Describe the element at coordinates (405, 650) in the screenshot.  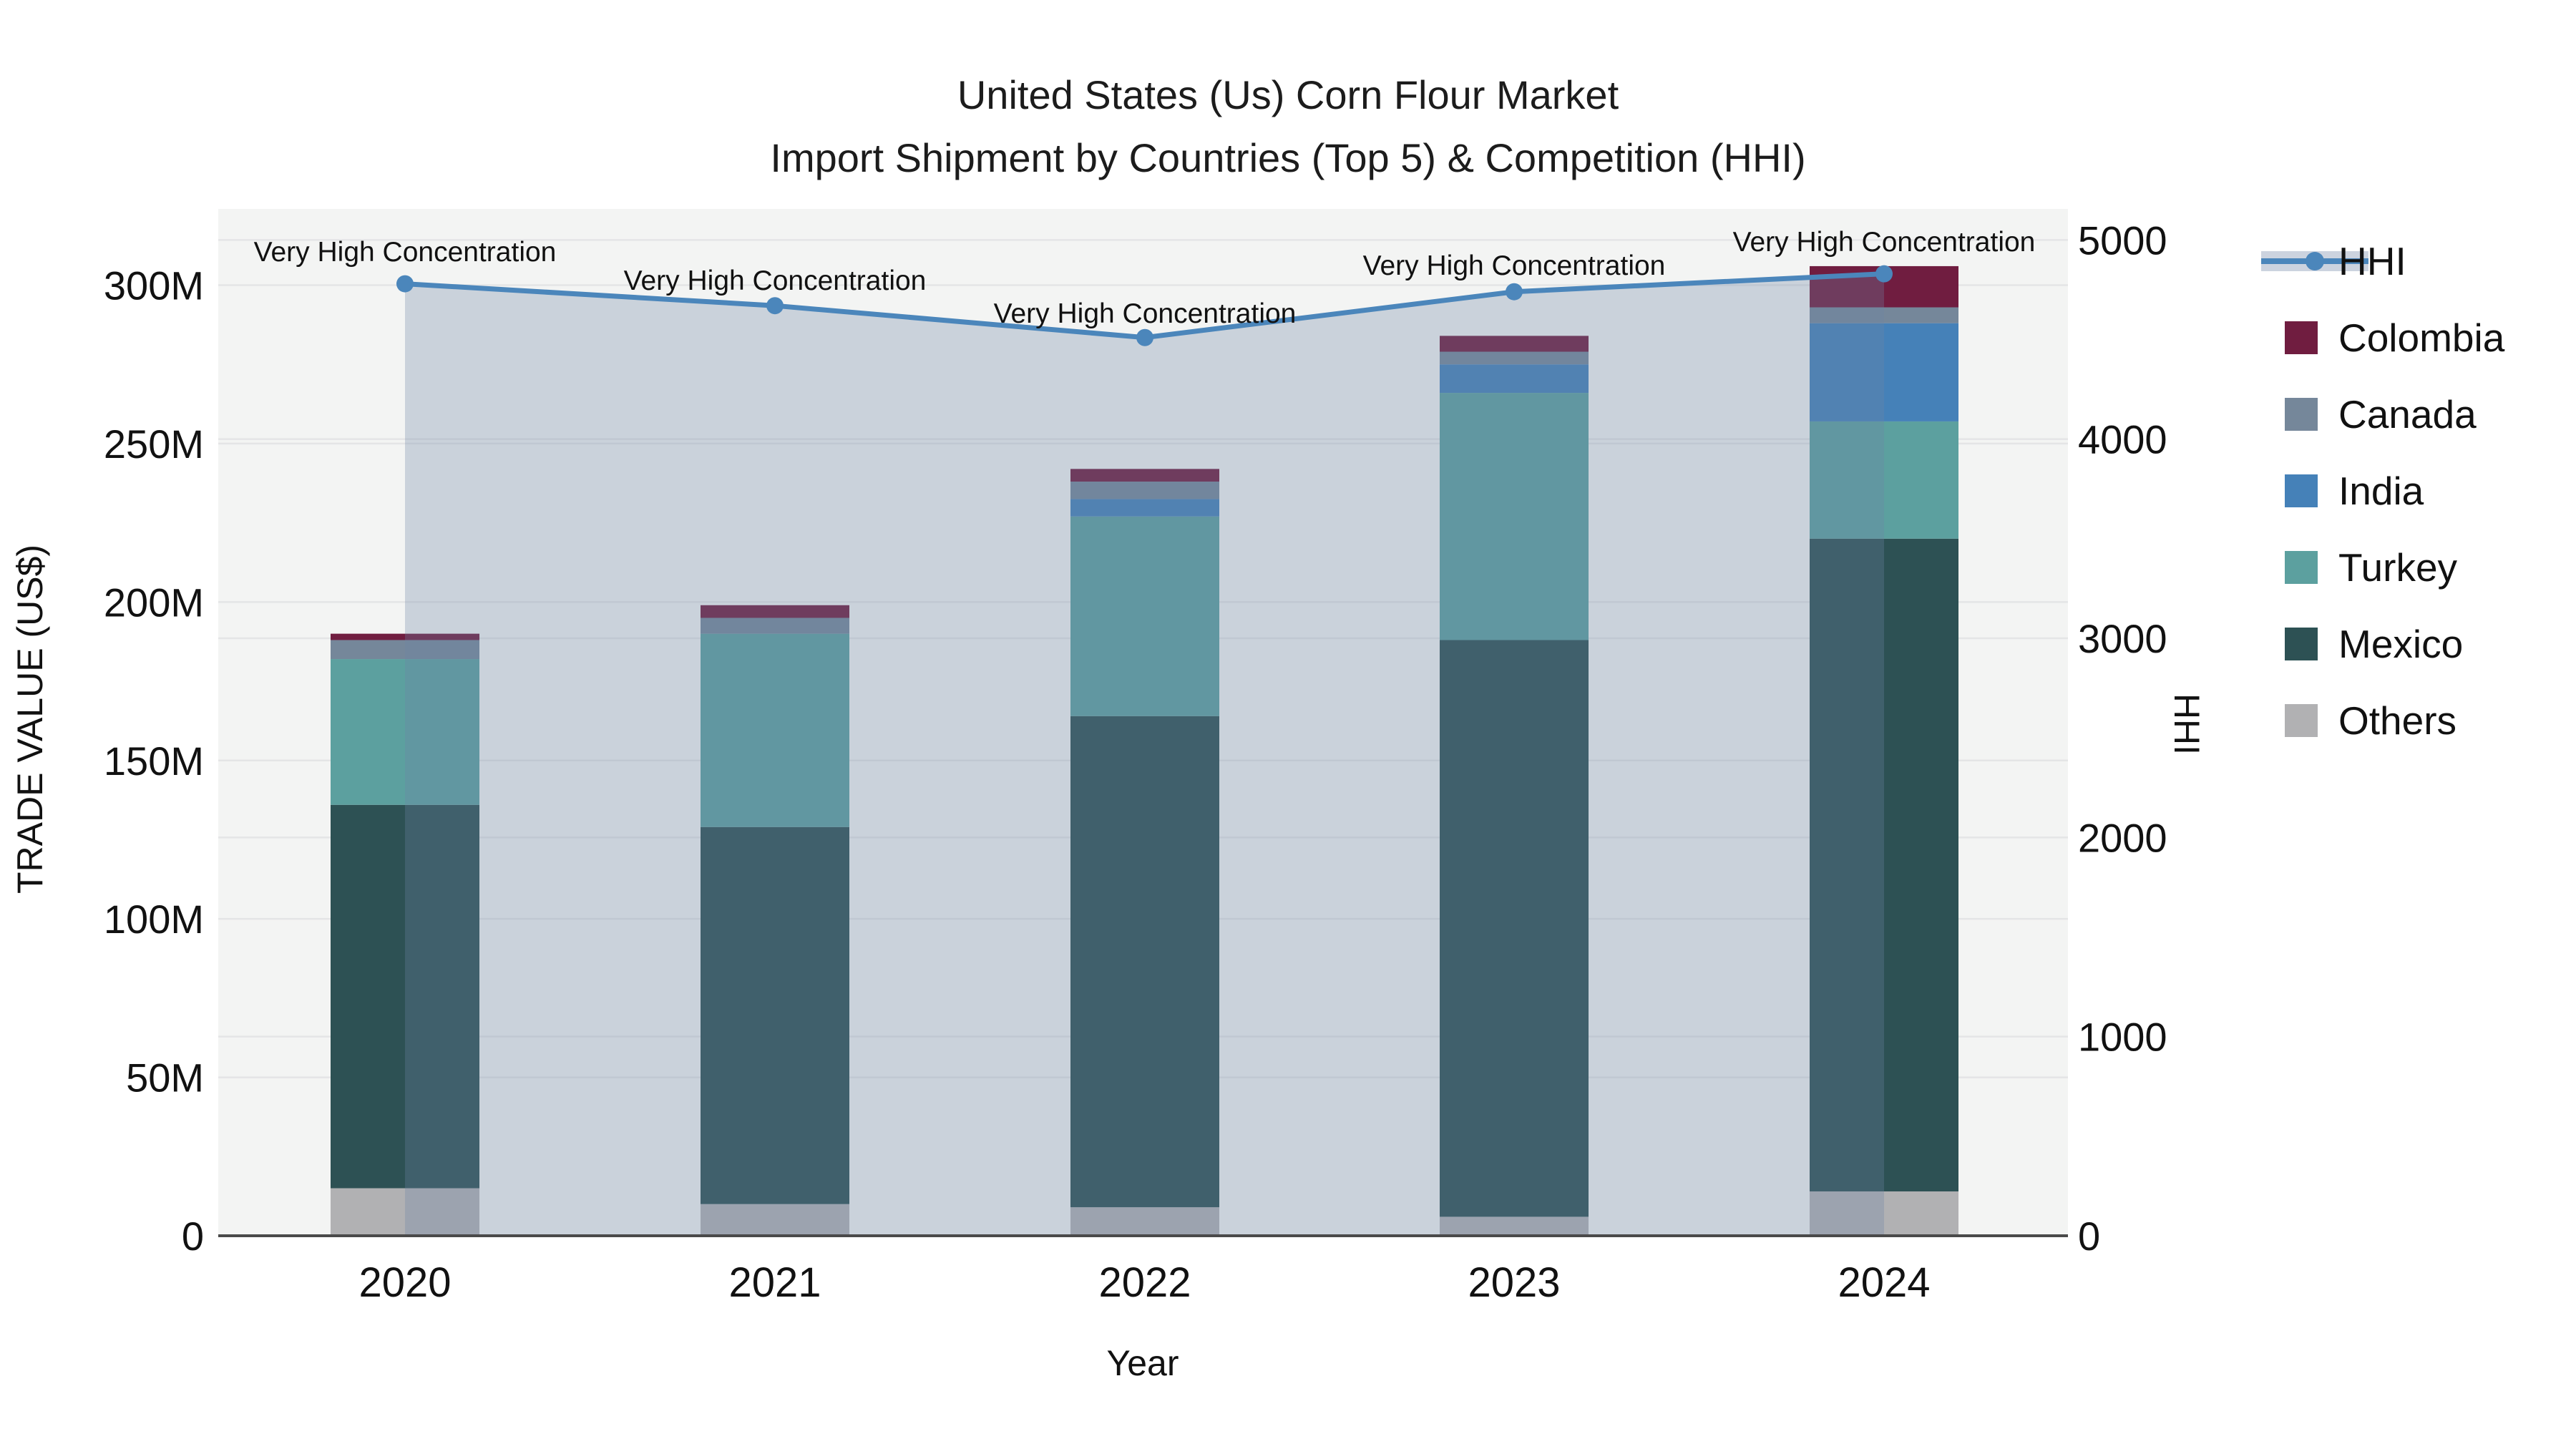
I see `bar-segment-canada-2020` at that location.